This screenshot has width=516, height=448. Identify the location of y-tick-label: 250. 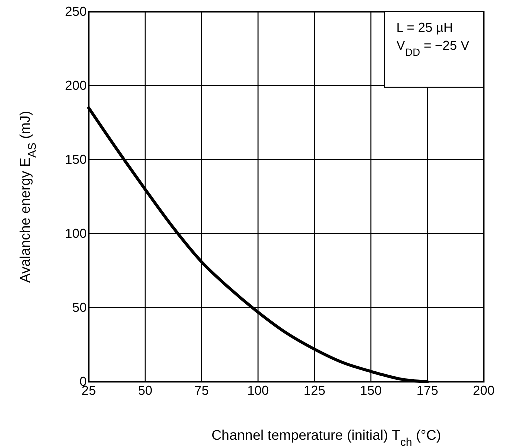
(76, 12).